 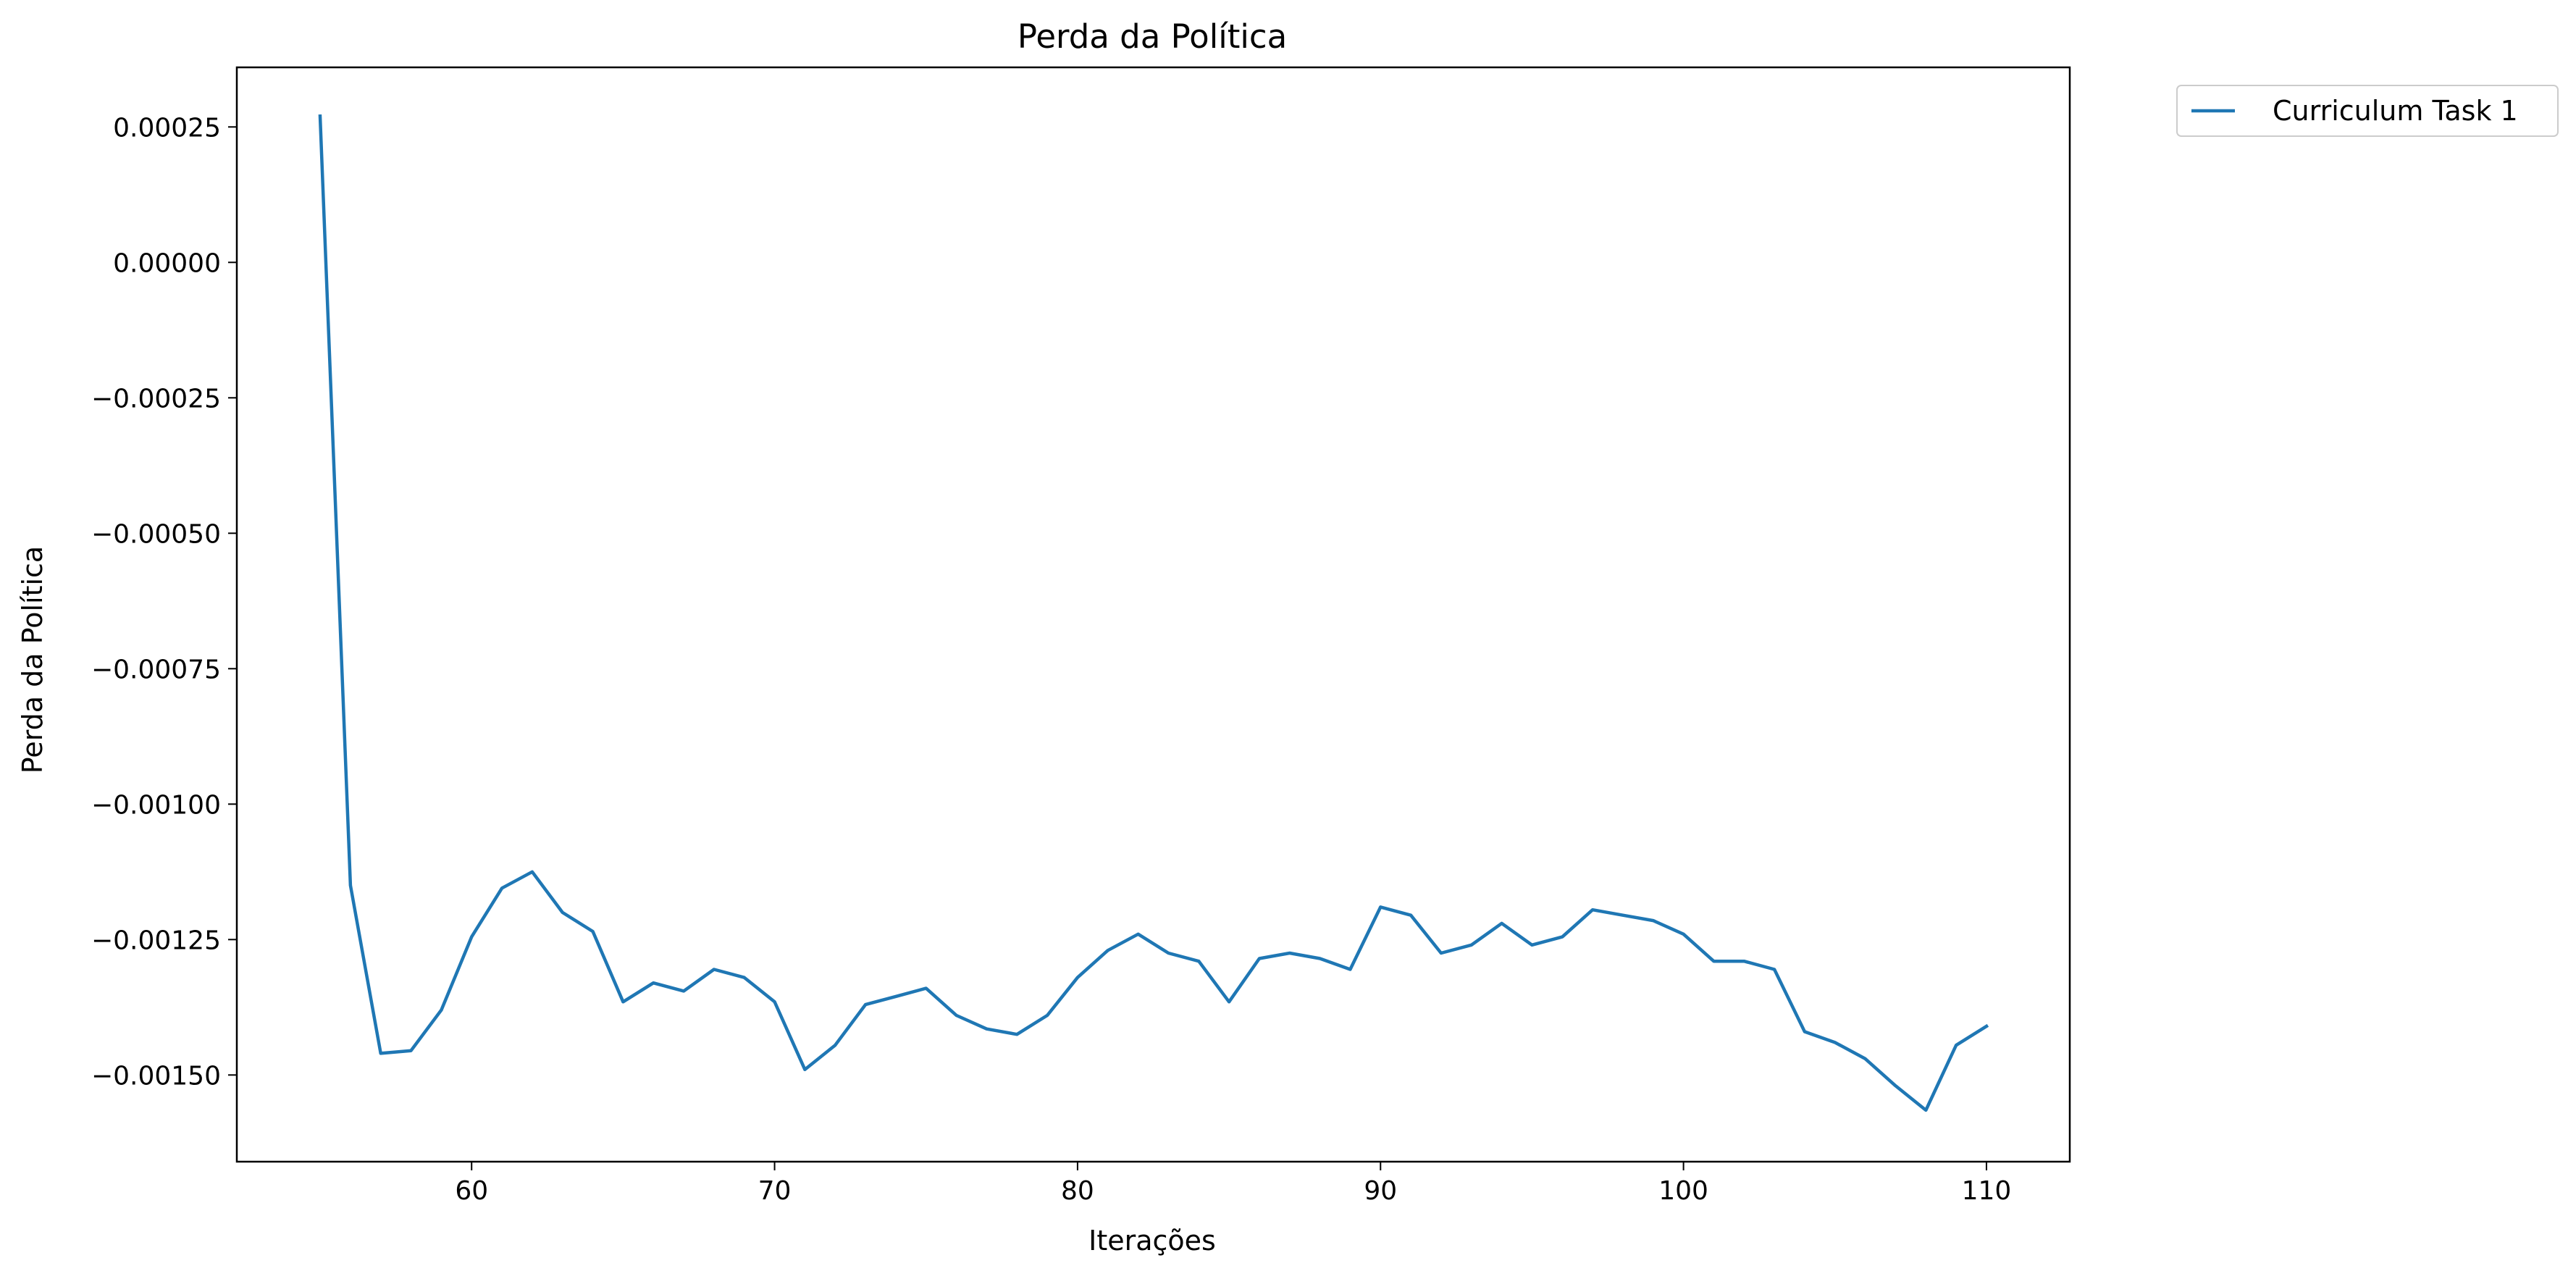 What do you see at coordinates (1683, 1191) in the screenshot?
I see `x-tick-label: 100` at bounding box center [1683, 1191].